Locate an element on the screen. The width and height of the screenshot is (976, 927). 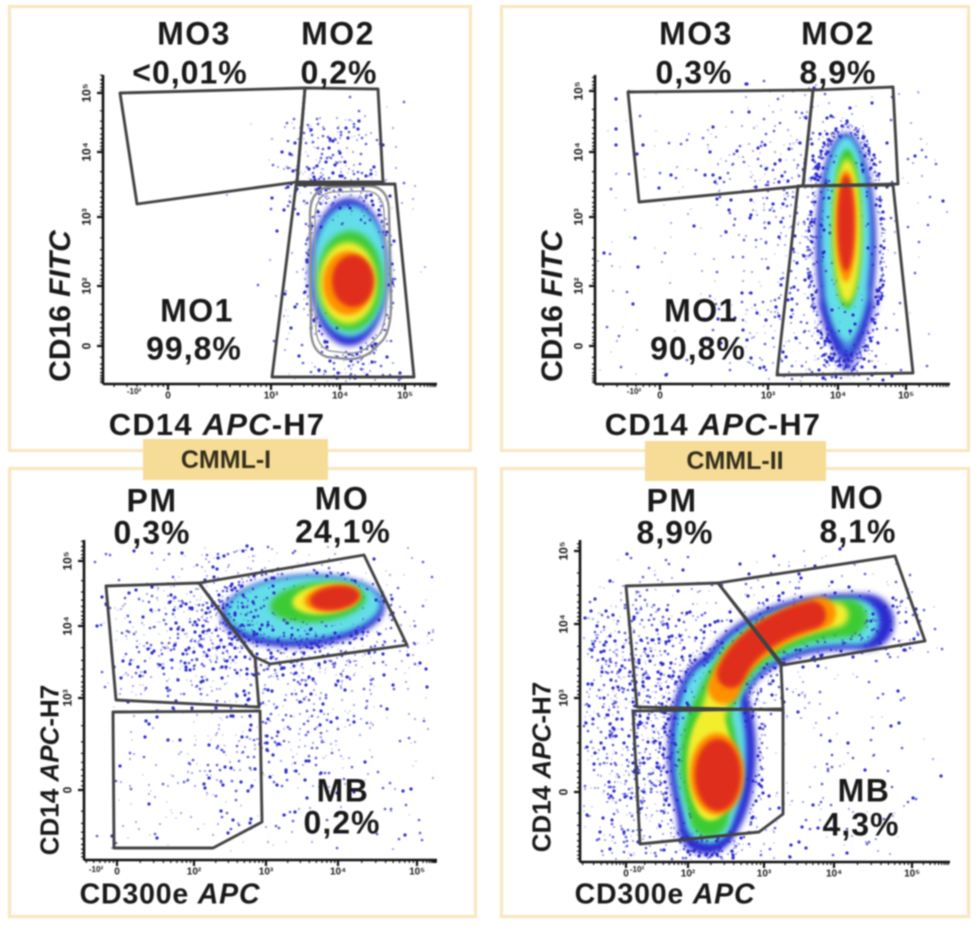
svg-text: CMML-II is located at coordinates (734, 461).